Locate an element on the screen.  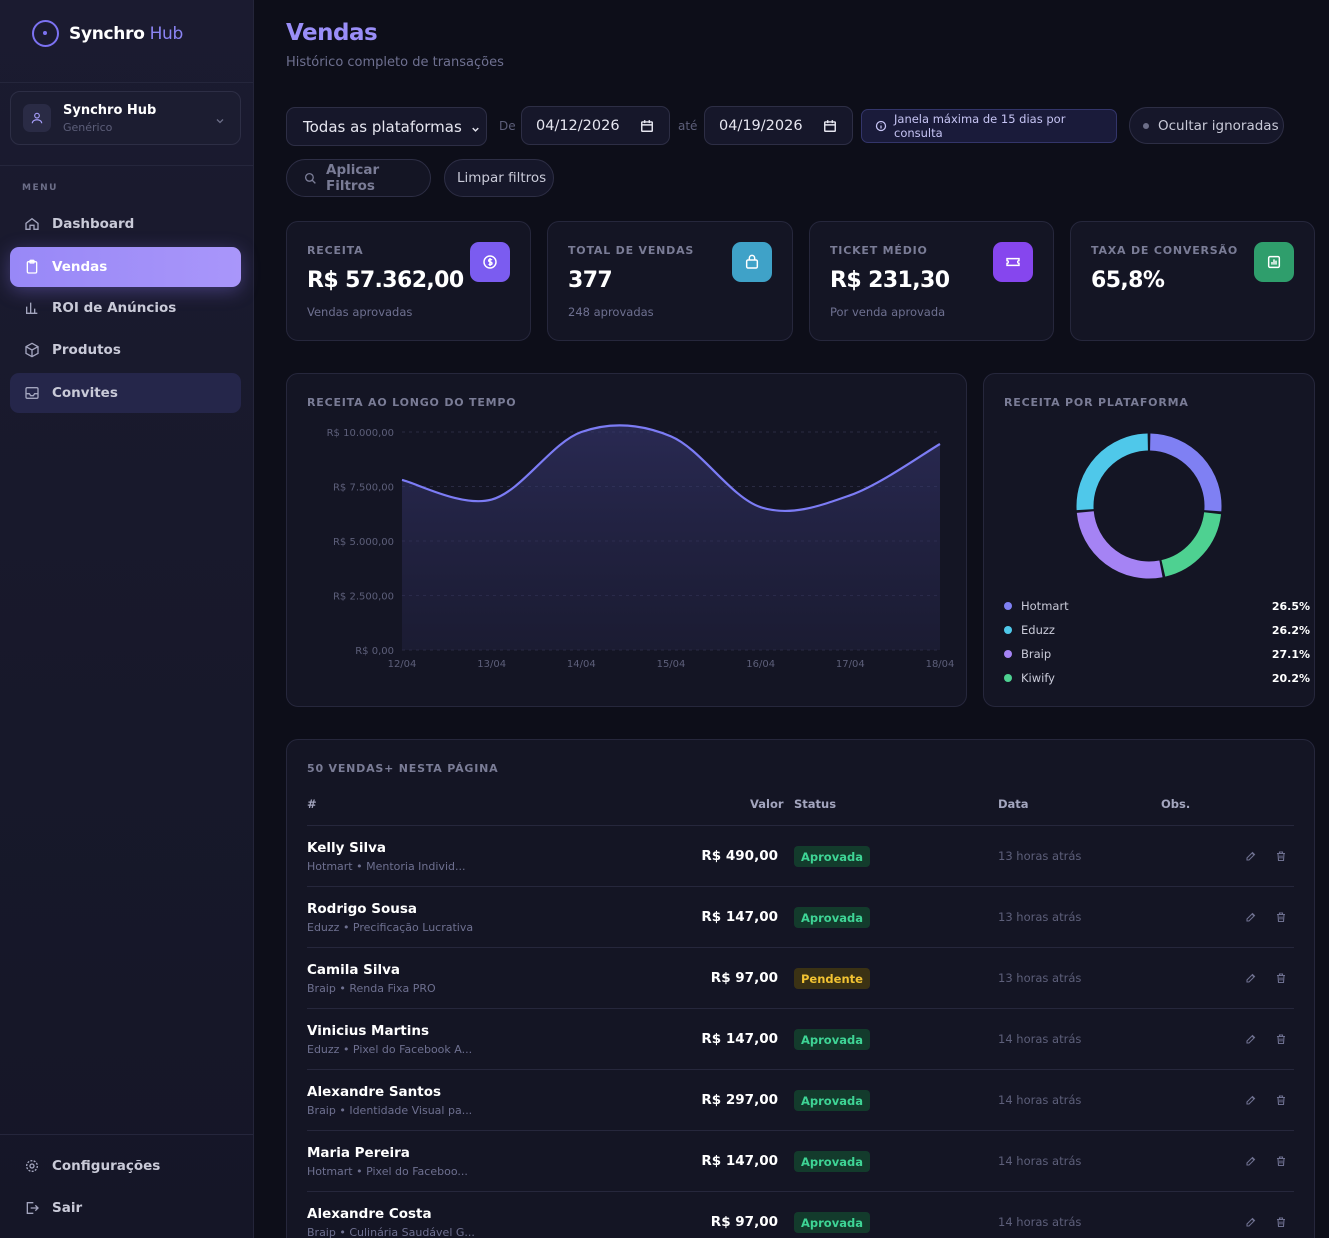
legend-item-kiwify: Kiwify 20.2% is located at coordinates (1157, 678).